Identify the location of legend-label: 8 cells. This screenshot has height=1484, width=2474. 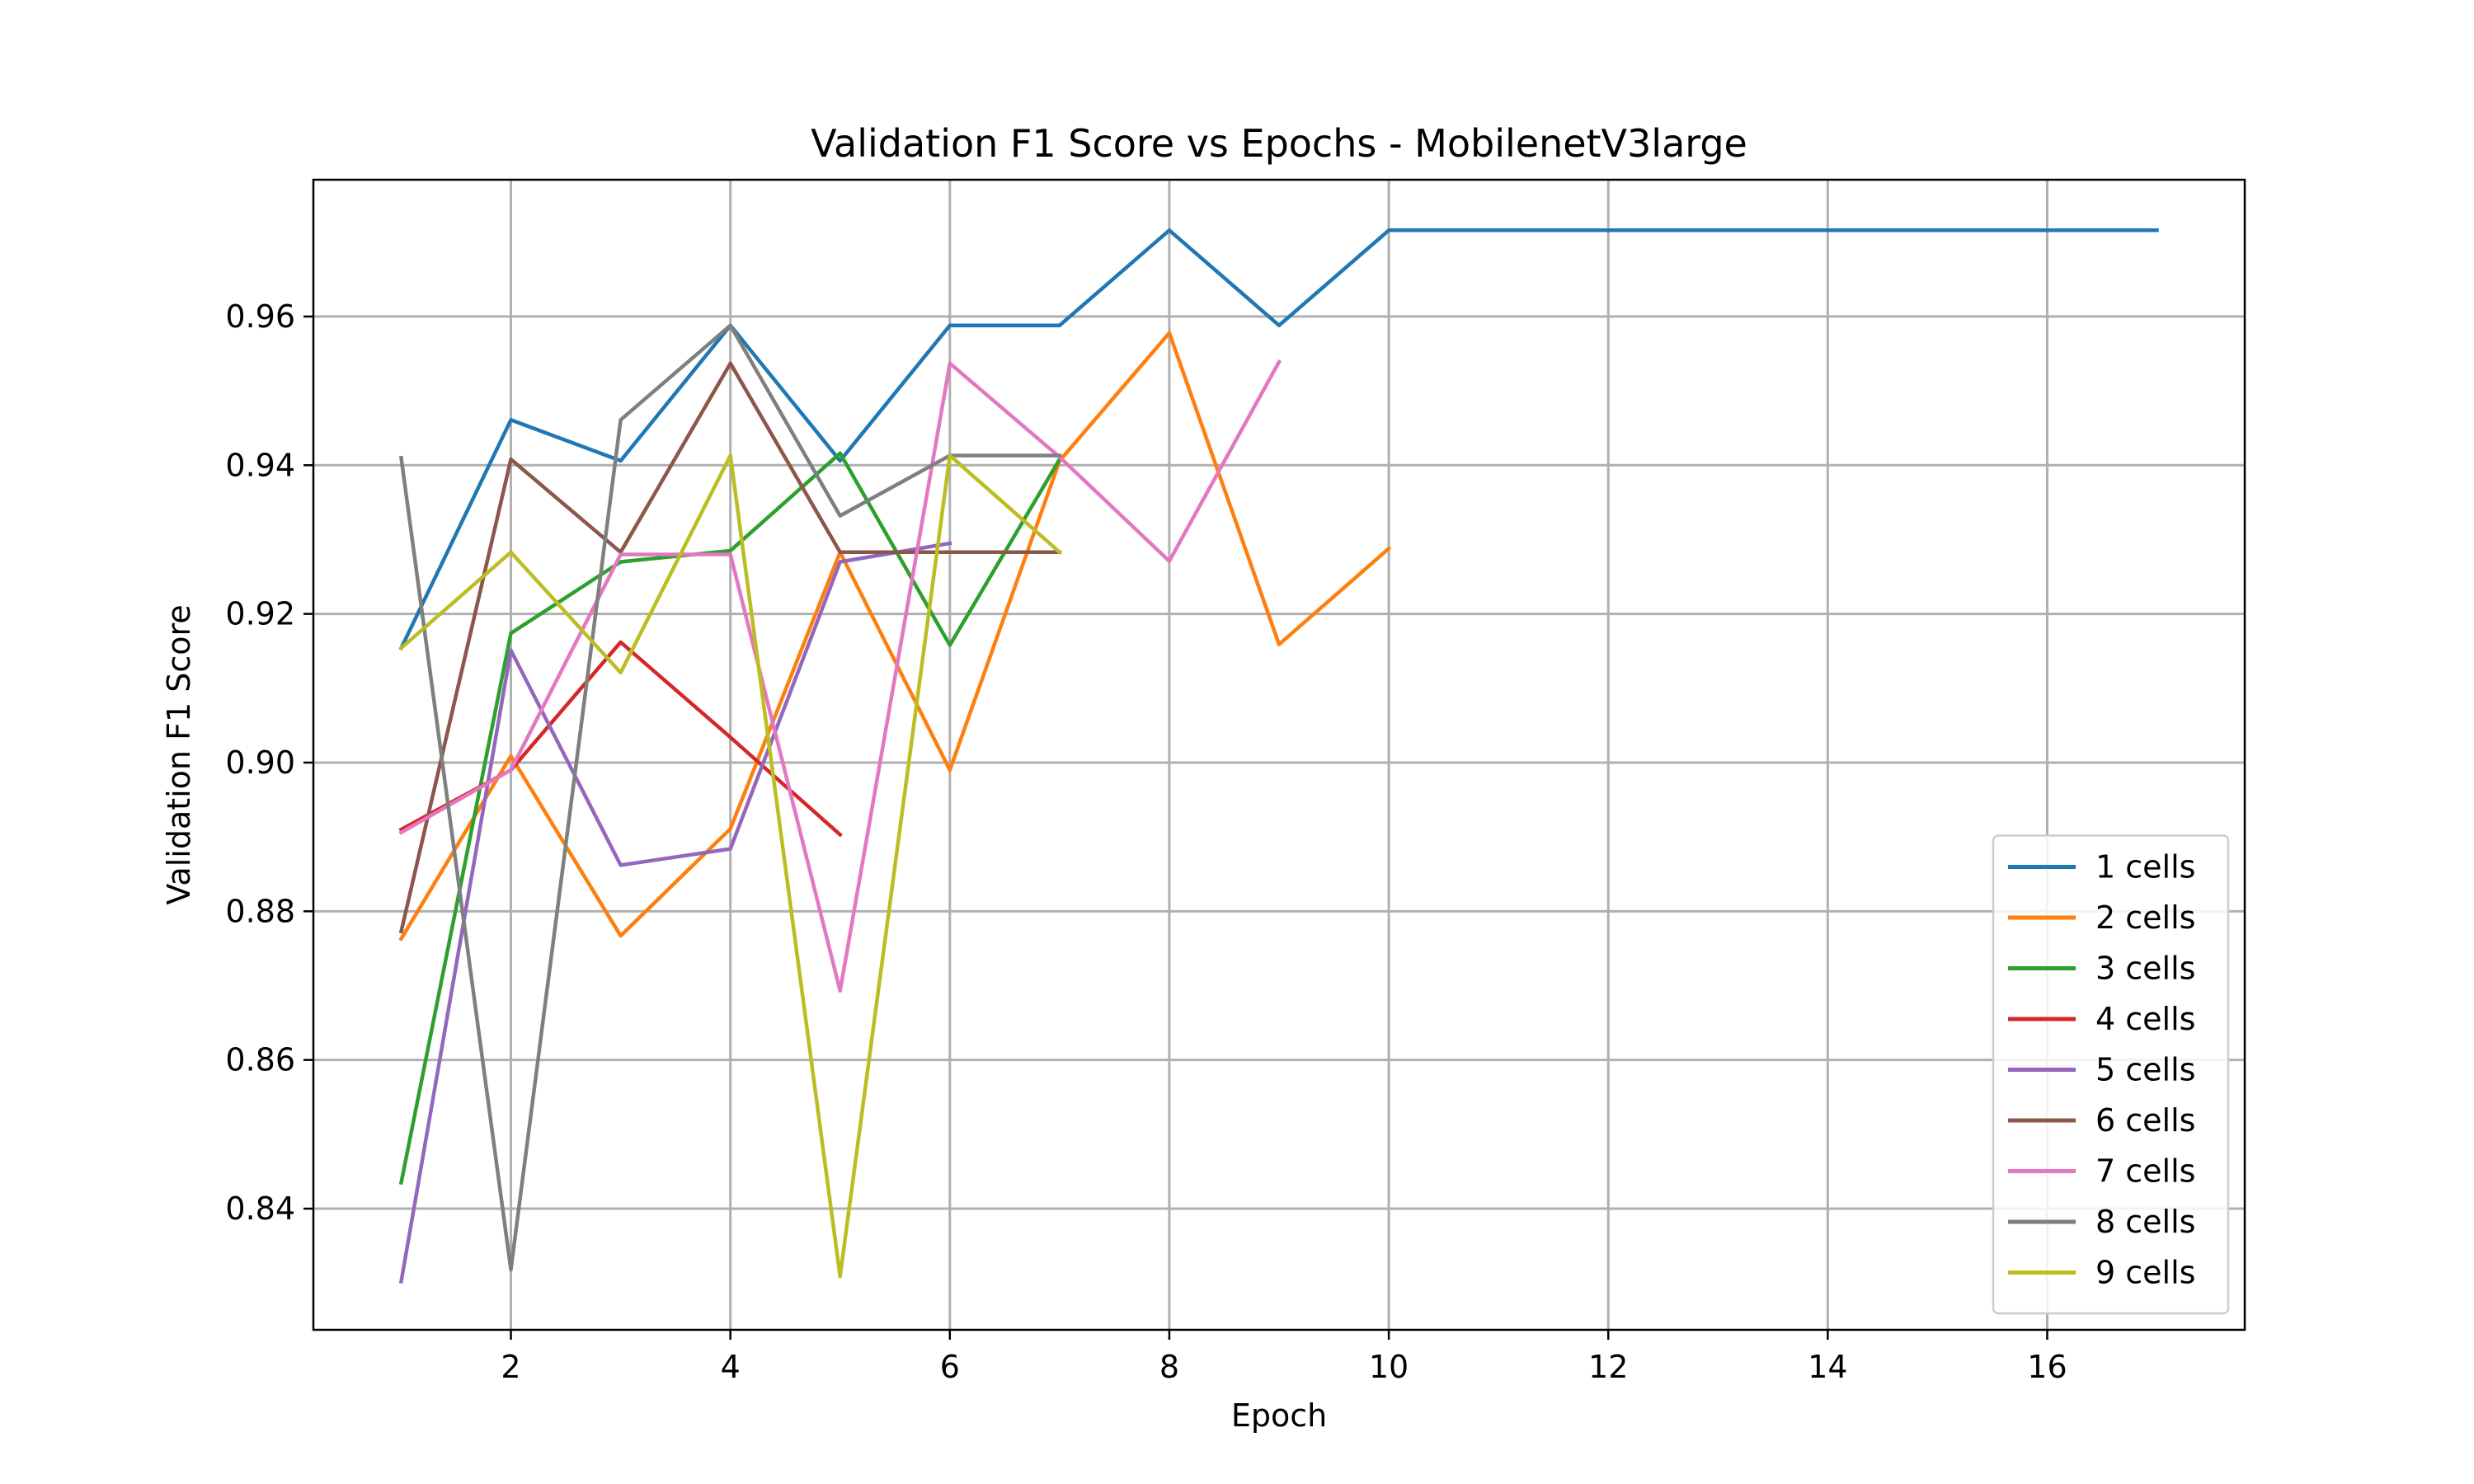
(2145, 1222).